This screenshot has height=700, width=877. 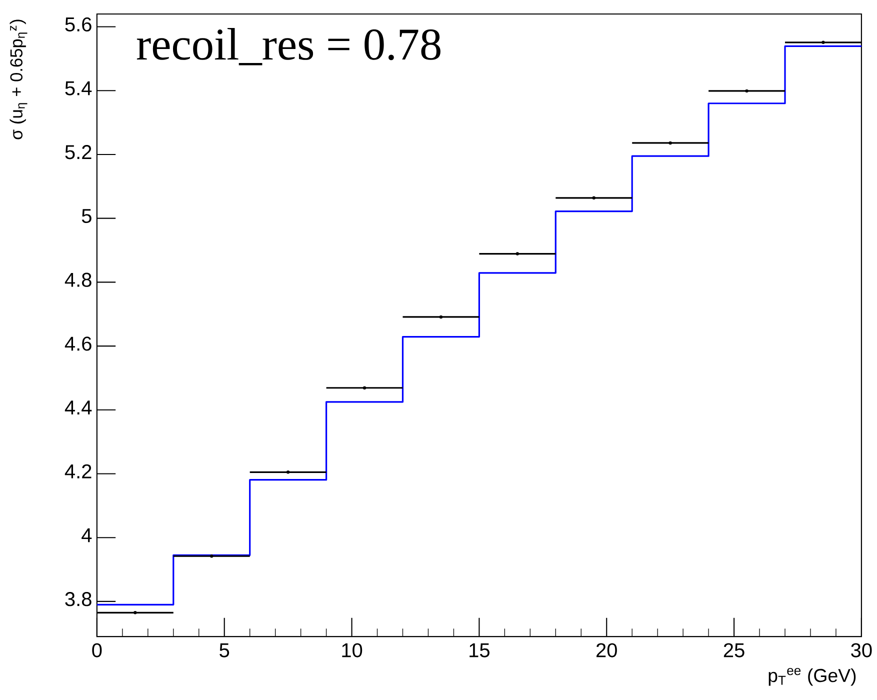 I want to click on x-axis-title: p$_{T}$$^{ee}$ (GeV), so click(x=812, y=677).